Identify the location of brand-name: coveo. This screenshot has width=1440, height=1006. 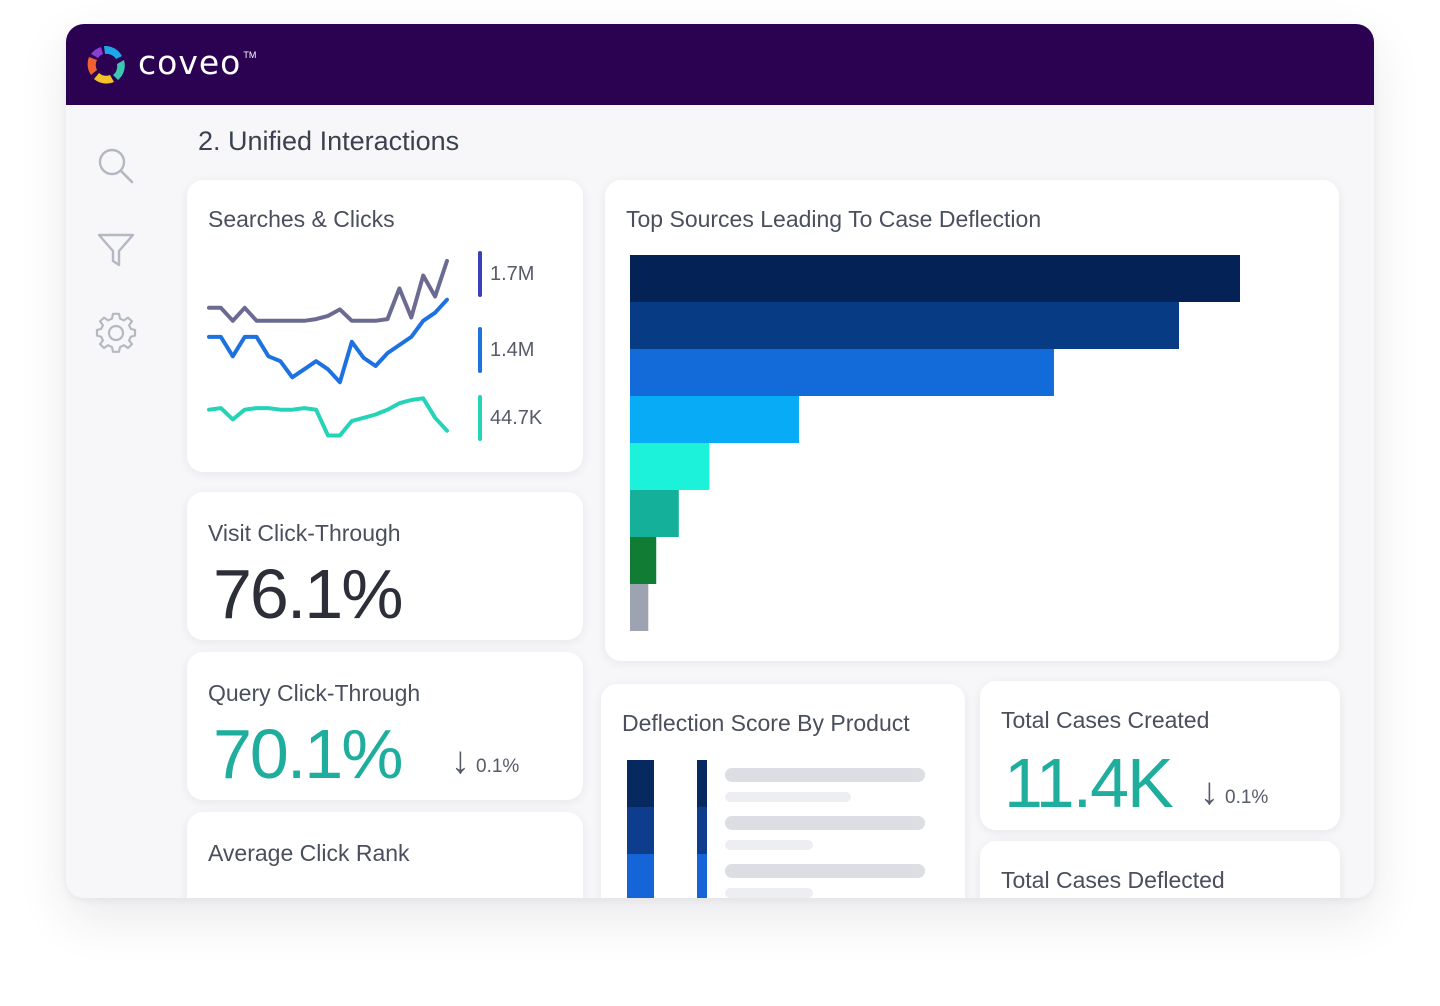
(190, 62).